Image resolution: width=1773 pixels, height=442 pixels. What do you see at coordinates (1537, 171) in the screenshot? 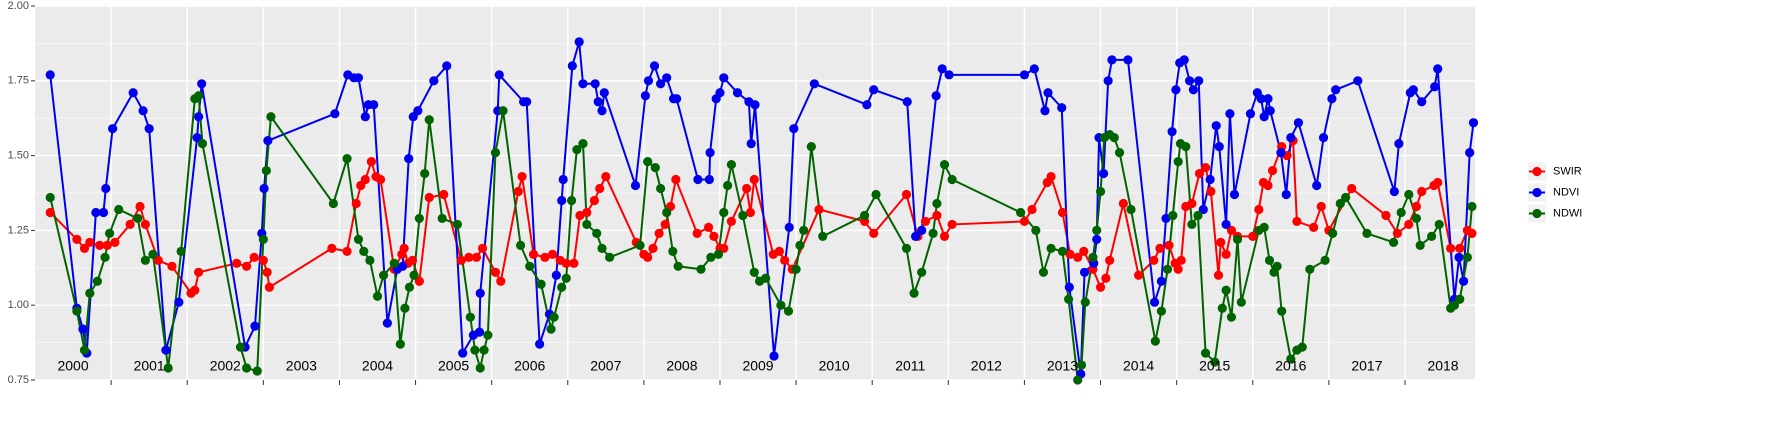
I see `legend-symbol` at bounding box center [1537, 171].